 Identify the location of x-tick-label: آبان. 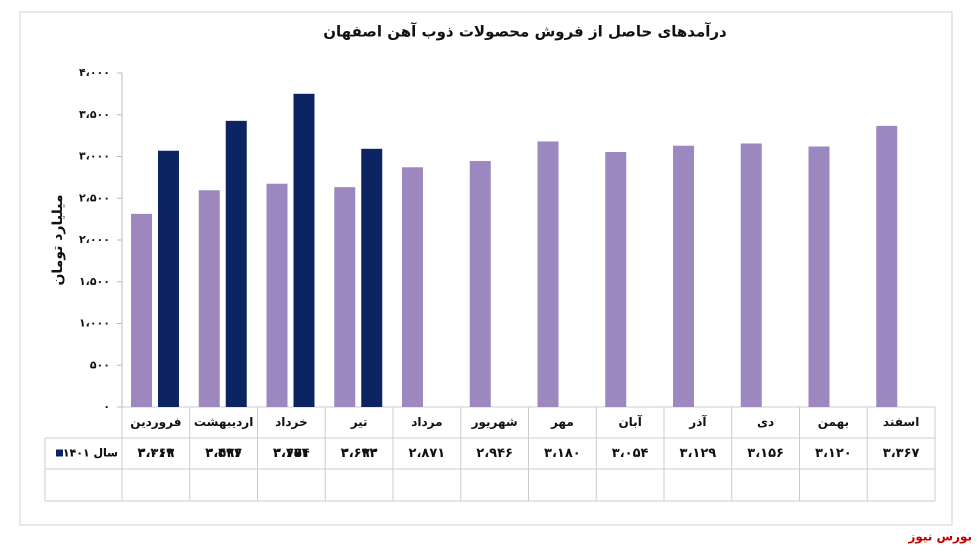
(630, 421).